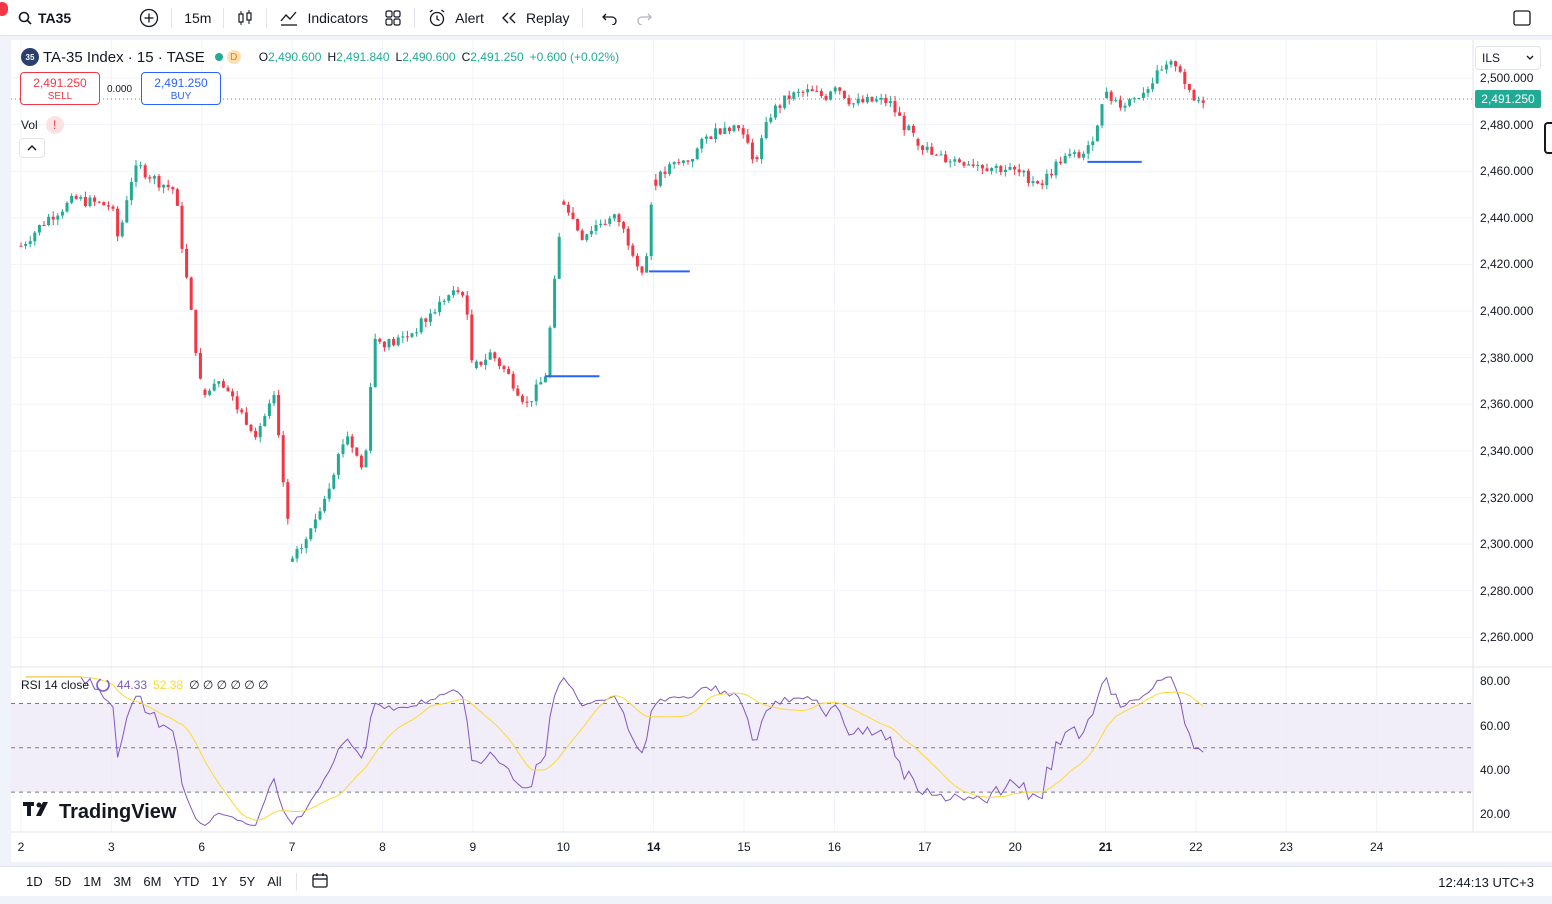 The width and height of the screenshot is (1552, 904). Describe the element at coordinates (1491, 58) in the screenshot. I see `currency-label: ILS` at that location.